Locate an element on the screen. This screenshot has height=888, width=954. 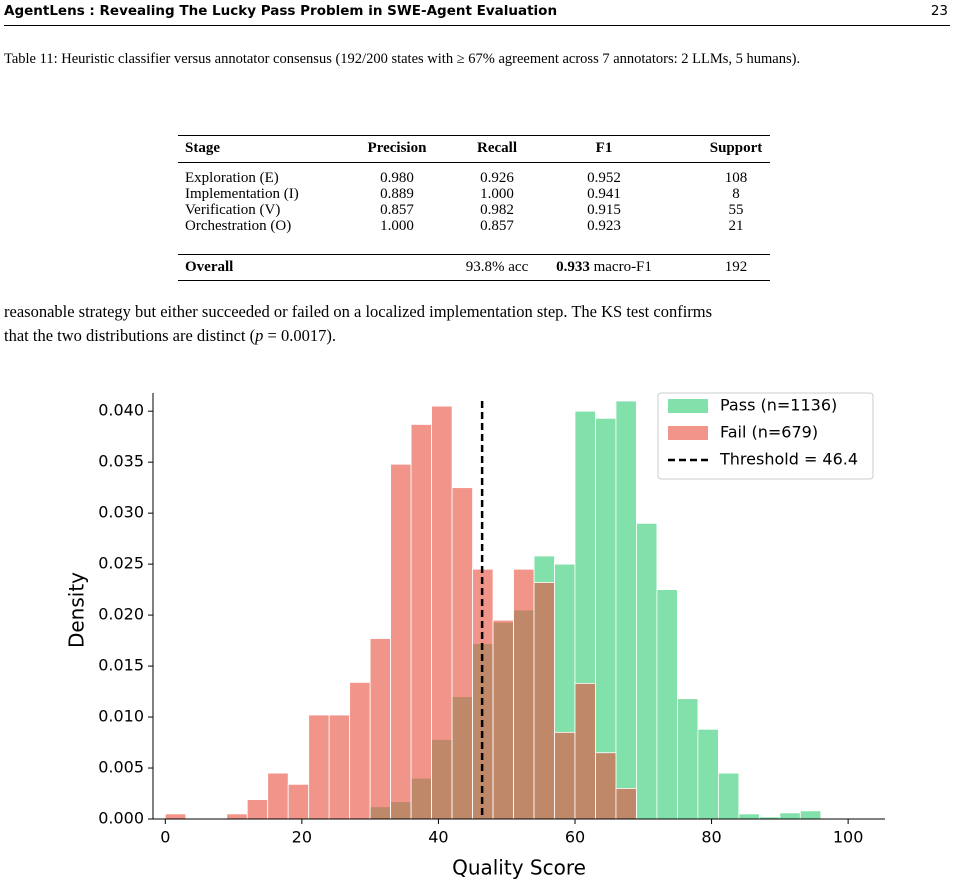
x-tick-label: 40 is located at coordinates (438, 837).